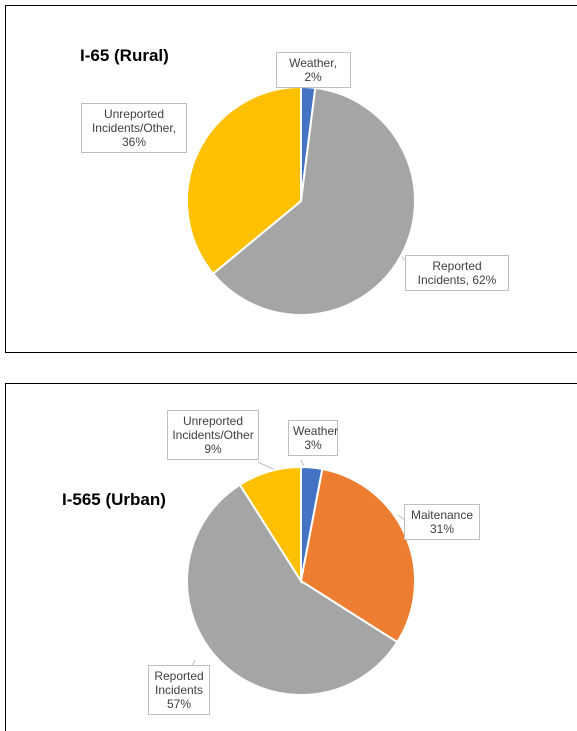 Image resolution: width=577 pixels, height=731 pixels. Describe the element at coordinates (213, 435) in the screenshot. I see `data-label: Unreported Incidents/Other 9%` at that location.